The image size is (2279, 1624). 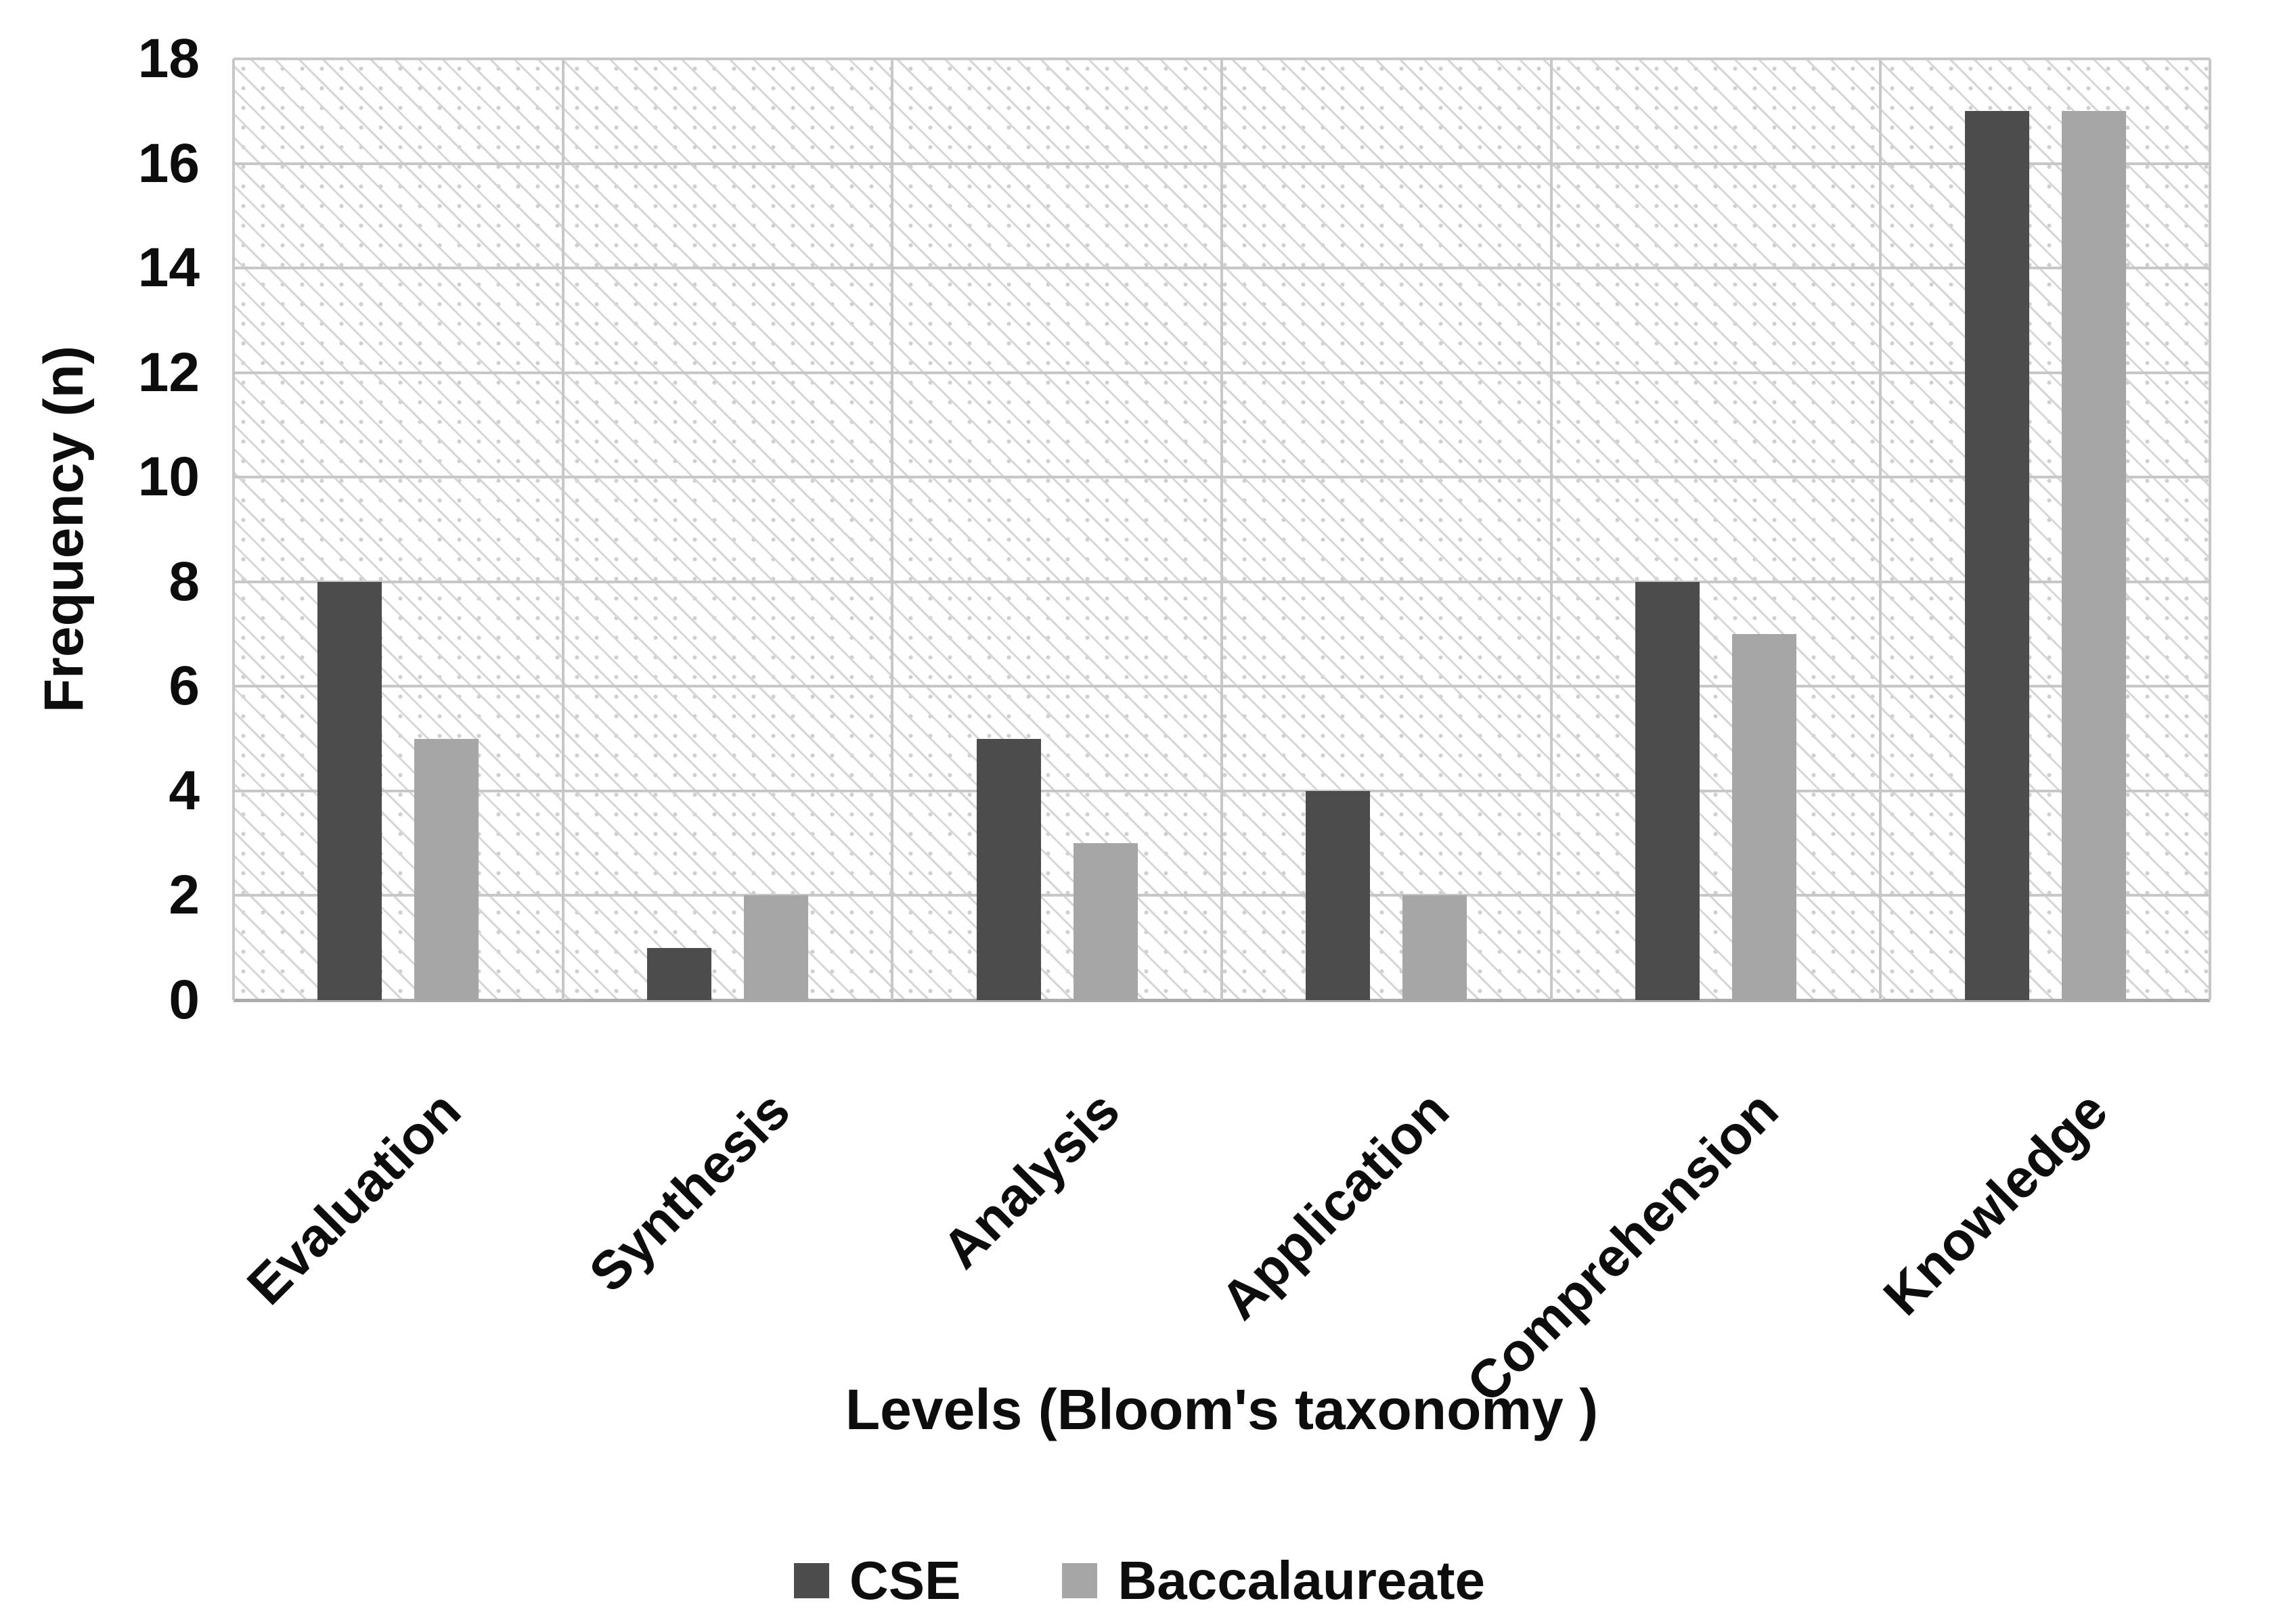 What do you see at coordinates (1338, 895) in the screenshot?
I see `bar-cse-application` at bounding box center [1338, 895].